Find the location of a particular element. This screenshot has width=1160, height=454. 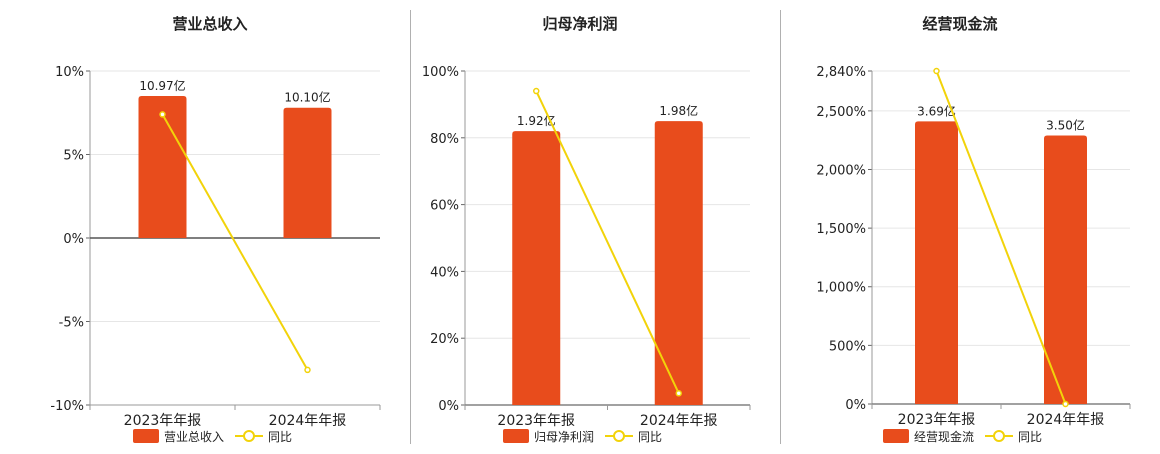

bar-value-label: 1.92亿 is located at coordinates (536, 120).